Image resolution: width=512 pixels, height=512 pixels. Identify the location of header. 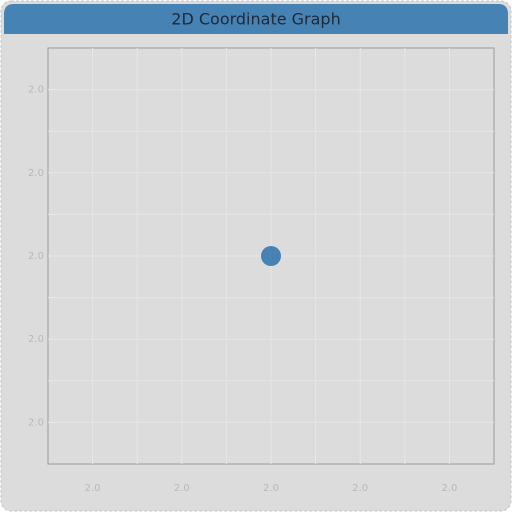
(256, 19).